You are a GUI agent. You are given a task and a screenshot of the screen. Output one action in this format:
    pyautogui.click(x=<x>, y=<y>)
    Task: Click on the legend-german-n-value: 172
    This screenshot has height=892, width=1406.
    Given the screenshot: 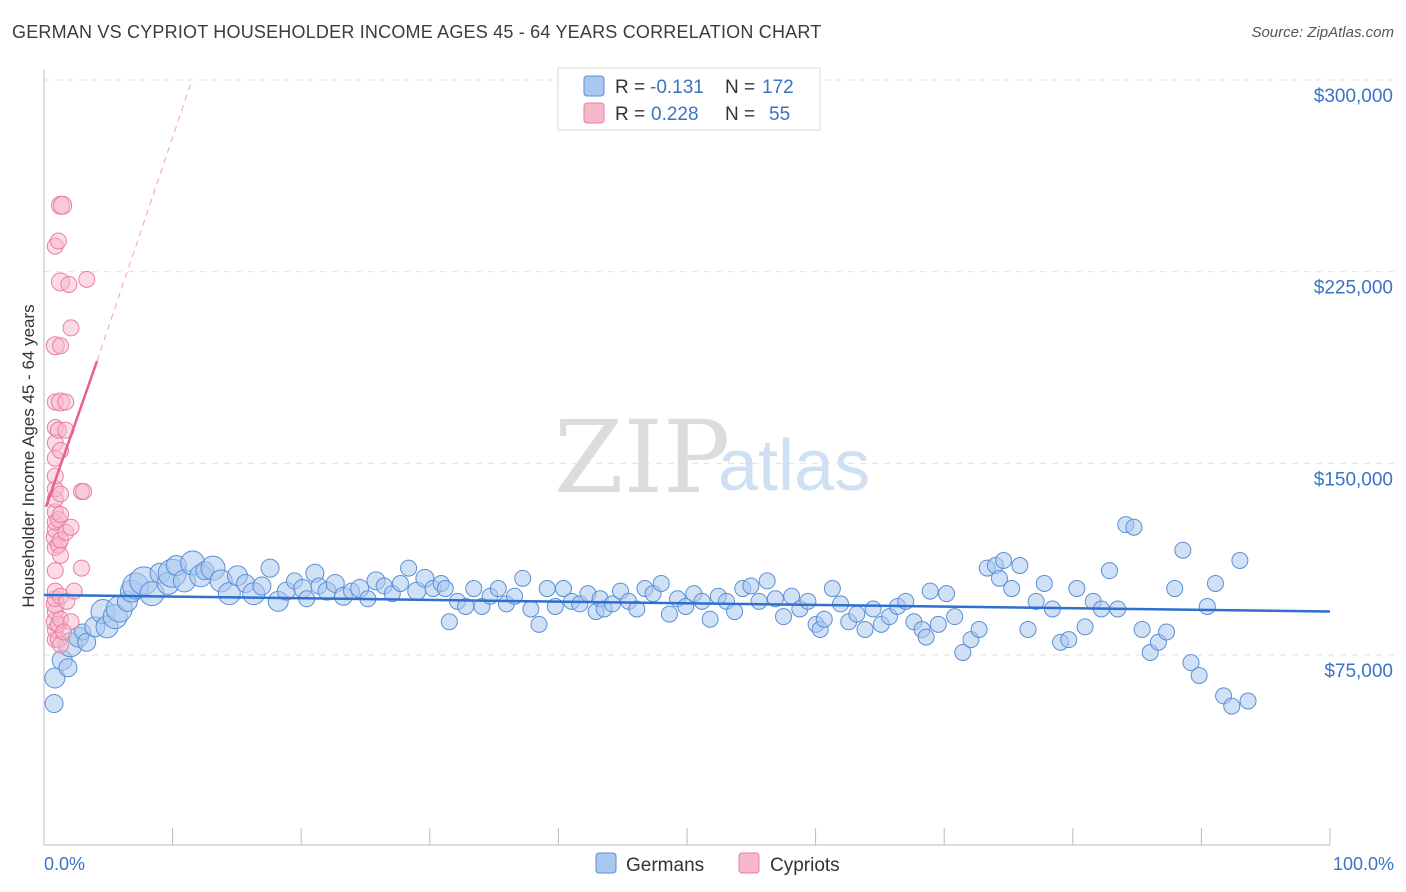 What is the action you would take?
    pyautogui.click(x=778, y=87)
    